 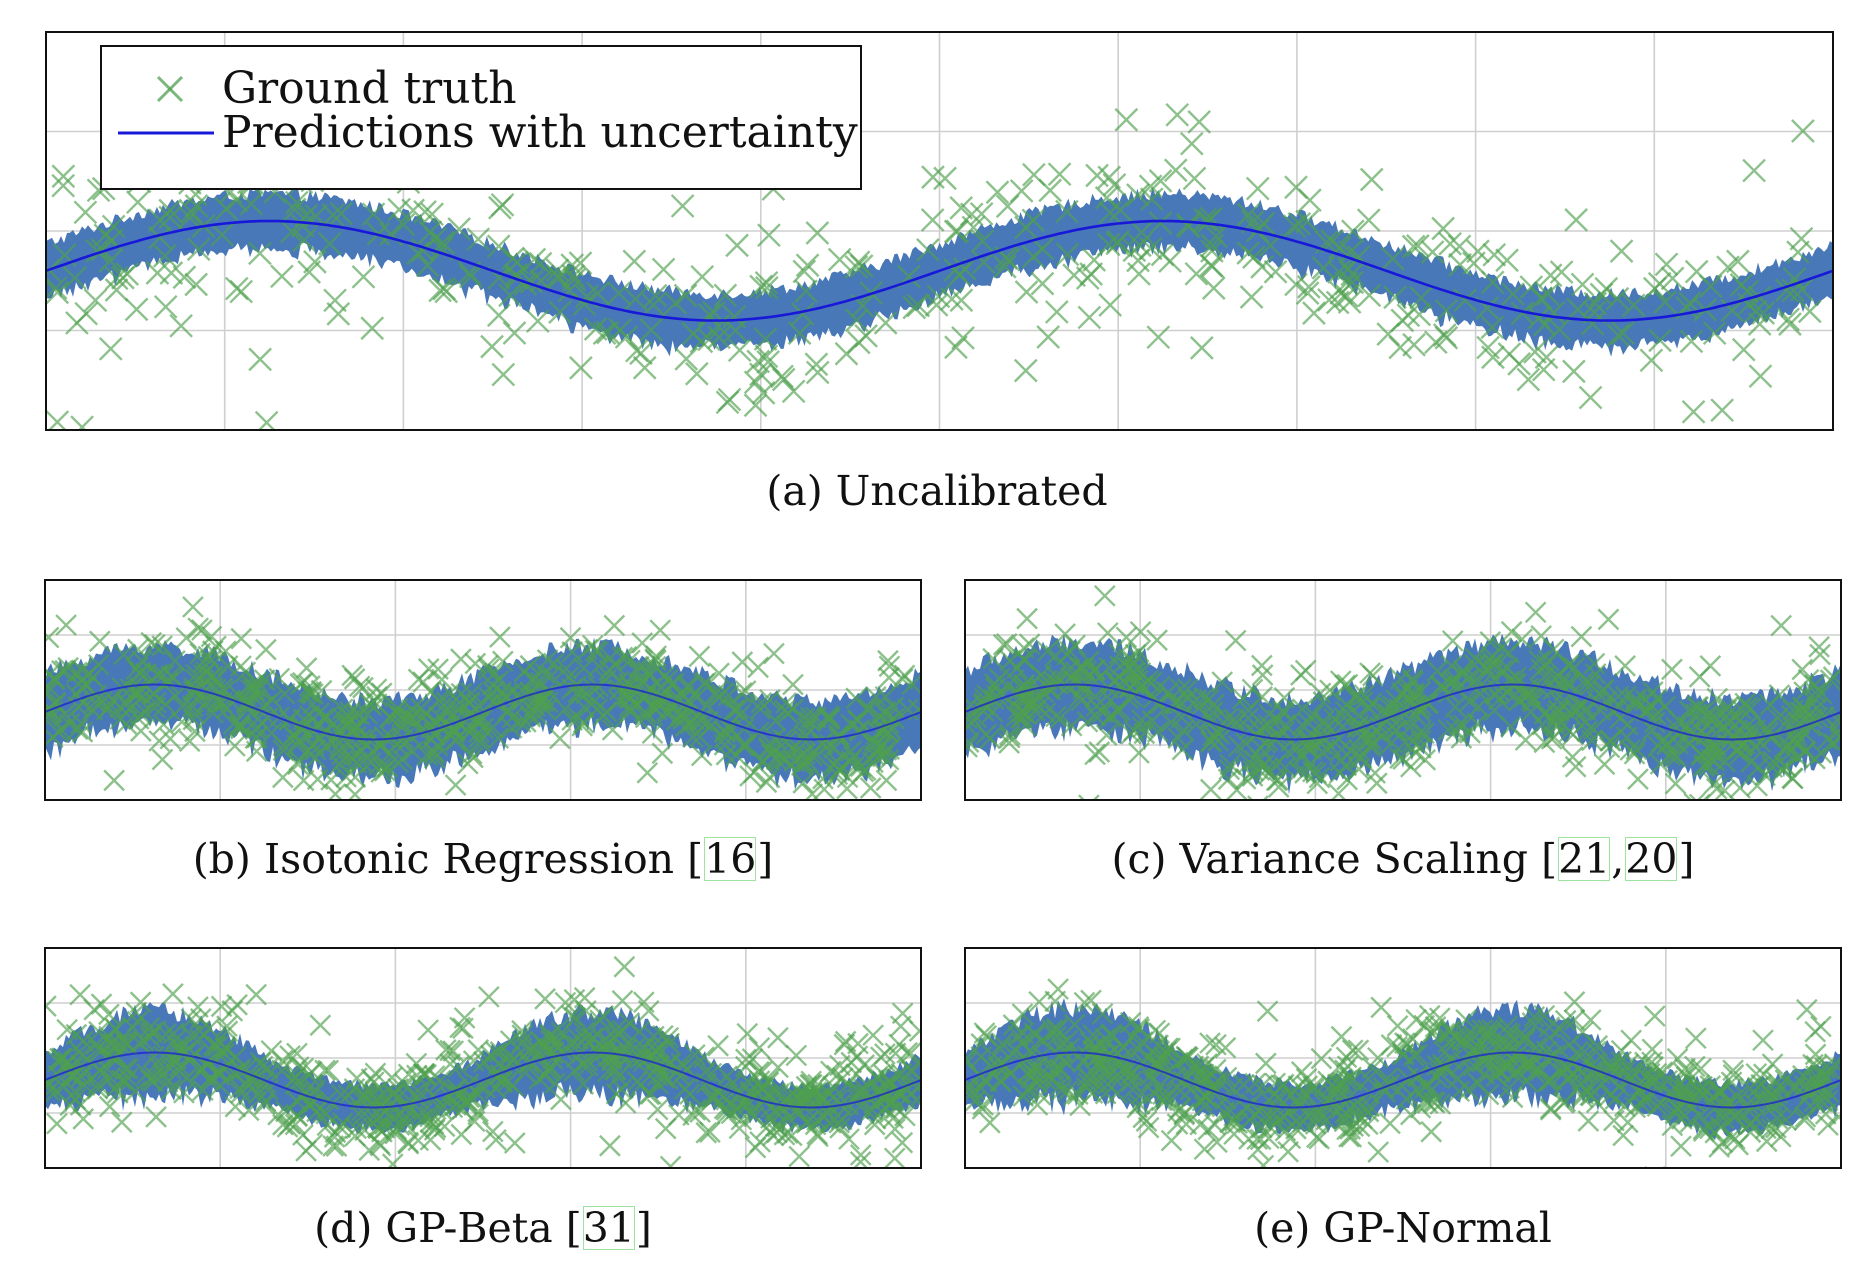 I want to click on caption-c-citation: [21,20], so click(x=1618, y=859).